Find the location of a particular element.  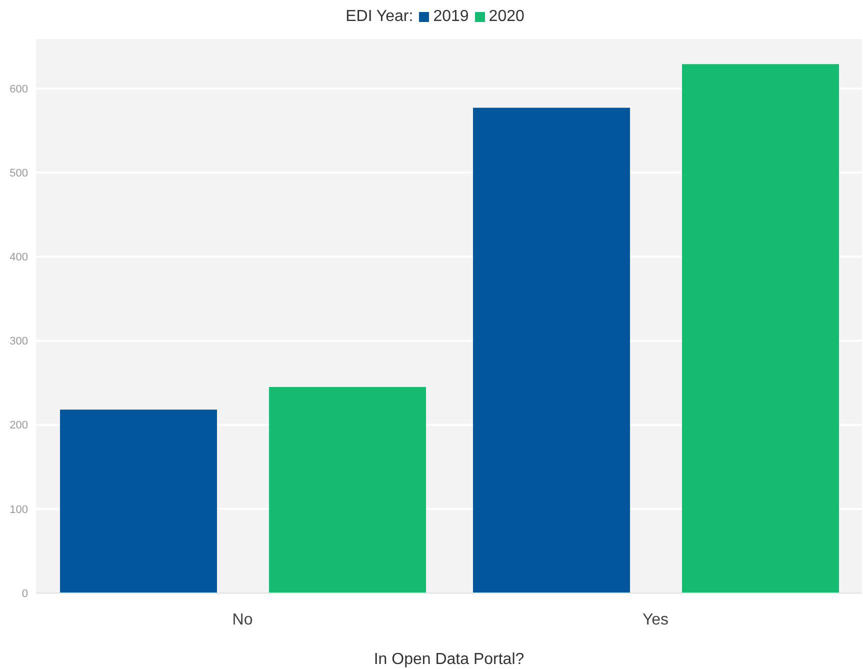

y-tick-label: 500 is located at coordinates (19, 173).